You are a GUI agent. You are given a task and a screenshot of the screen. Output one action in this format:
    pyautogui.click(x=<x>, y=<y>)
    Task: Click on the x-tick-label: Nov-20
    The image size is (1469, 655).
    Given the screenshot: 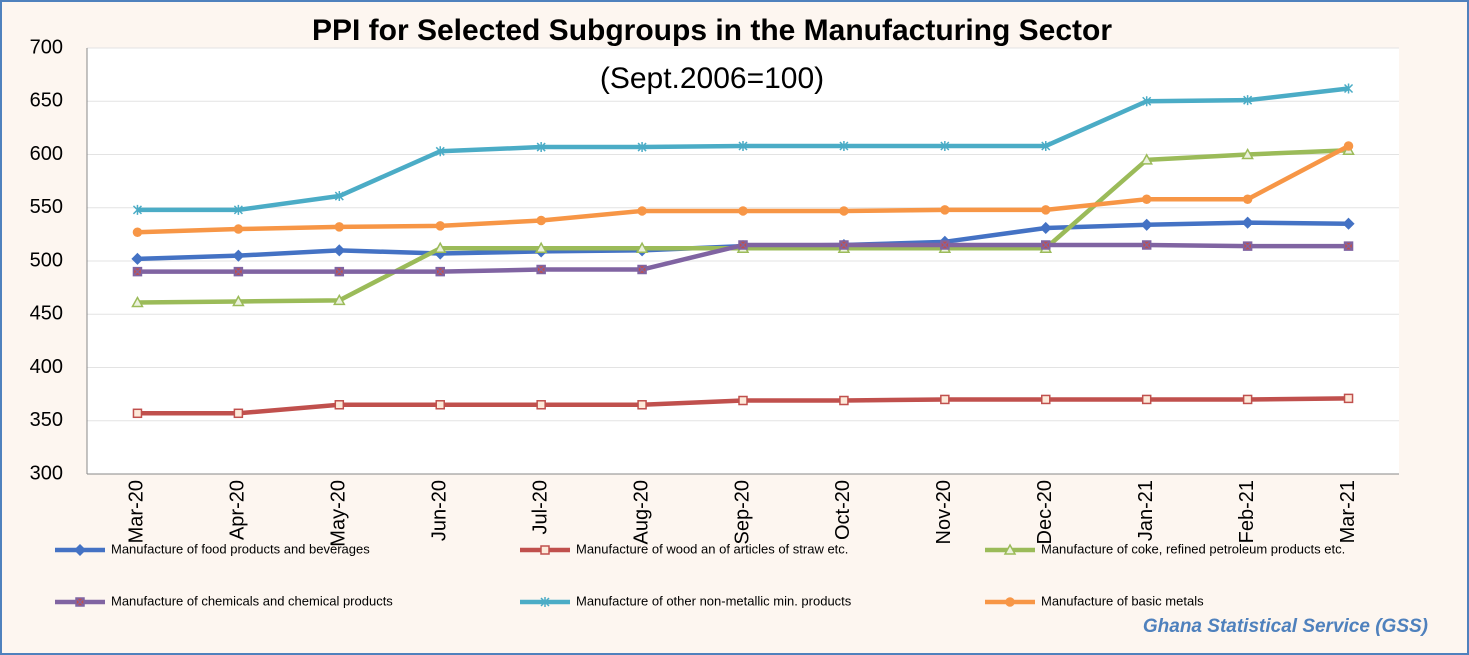 What is the action you would take?
    pyautogui.click(x=944, y=512)
    